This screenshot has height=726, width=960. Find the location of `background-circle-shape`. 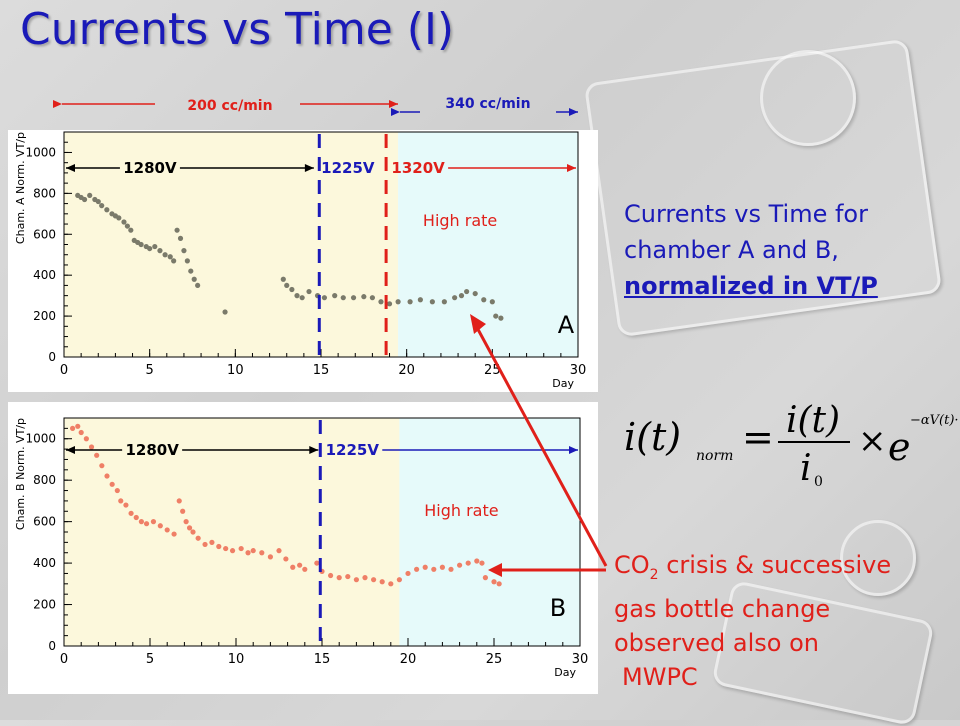

background-circle-shape is located at coordinates (878, 558).